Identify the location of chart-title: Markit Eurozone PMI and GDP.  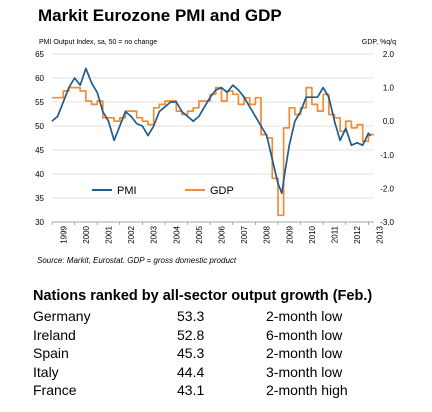
(160, 15).